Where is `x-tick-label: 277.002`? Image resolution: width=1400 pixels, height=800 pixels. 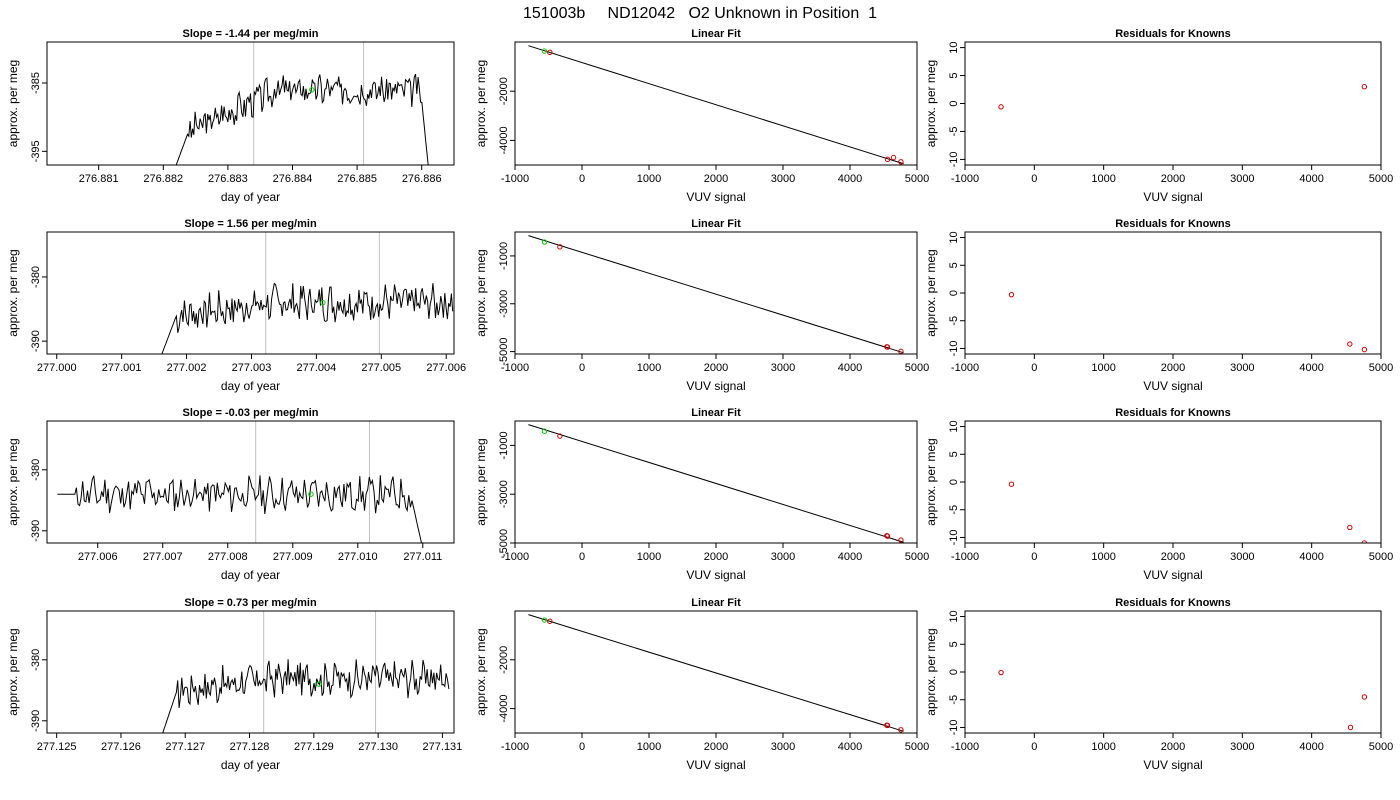
x-tick-label: 277.002 is located at coordinates (187, 368).